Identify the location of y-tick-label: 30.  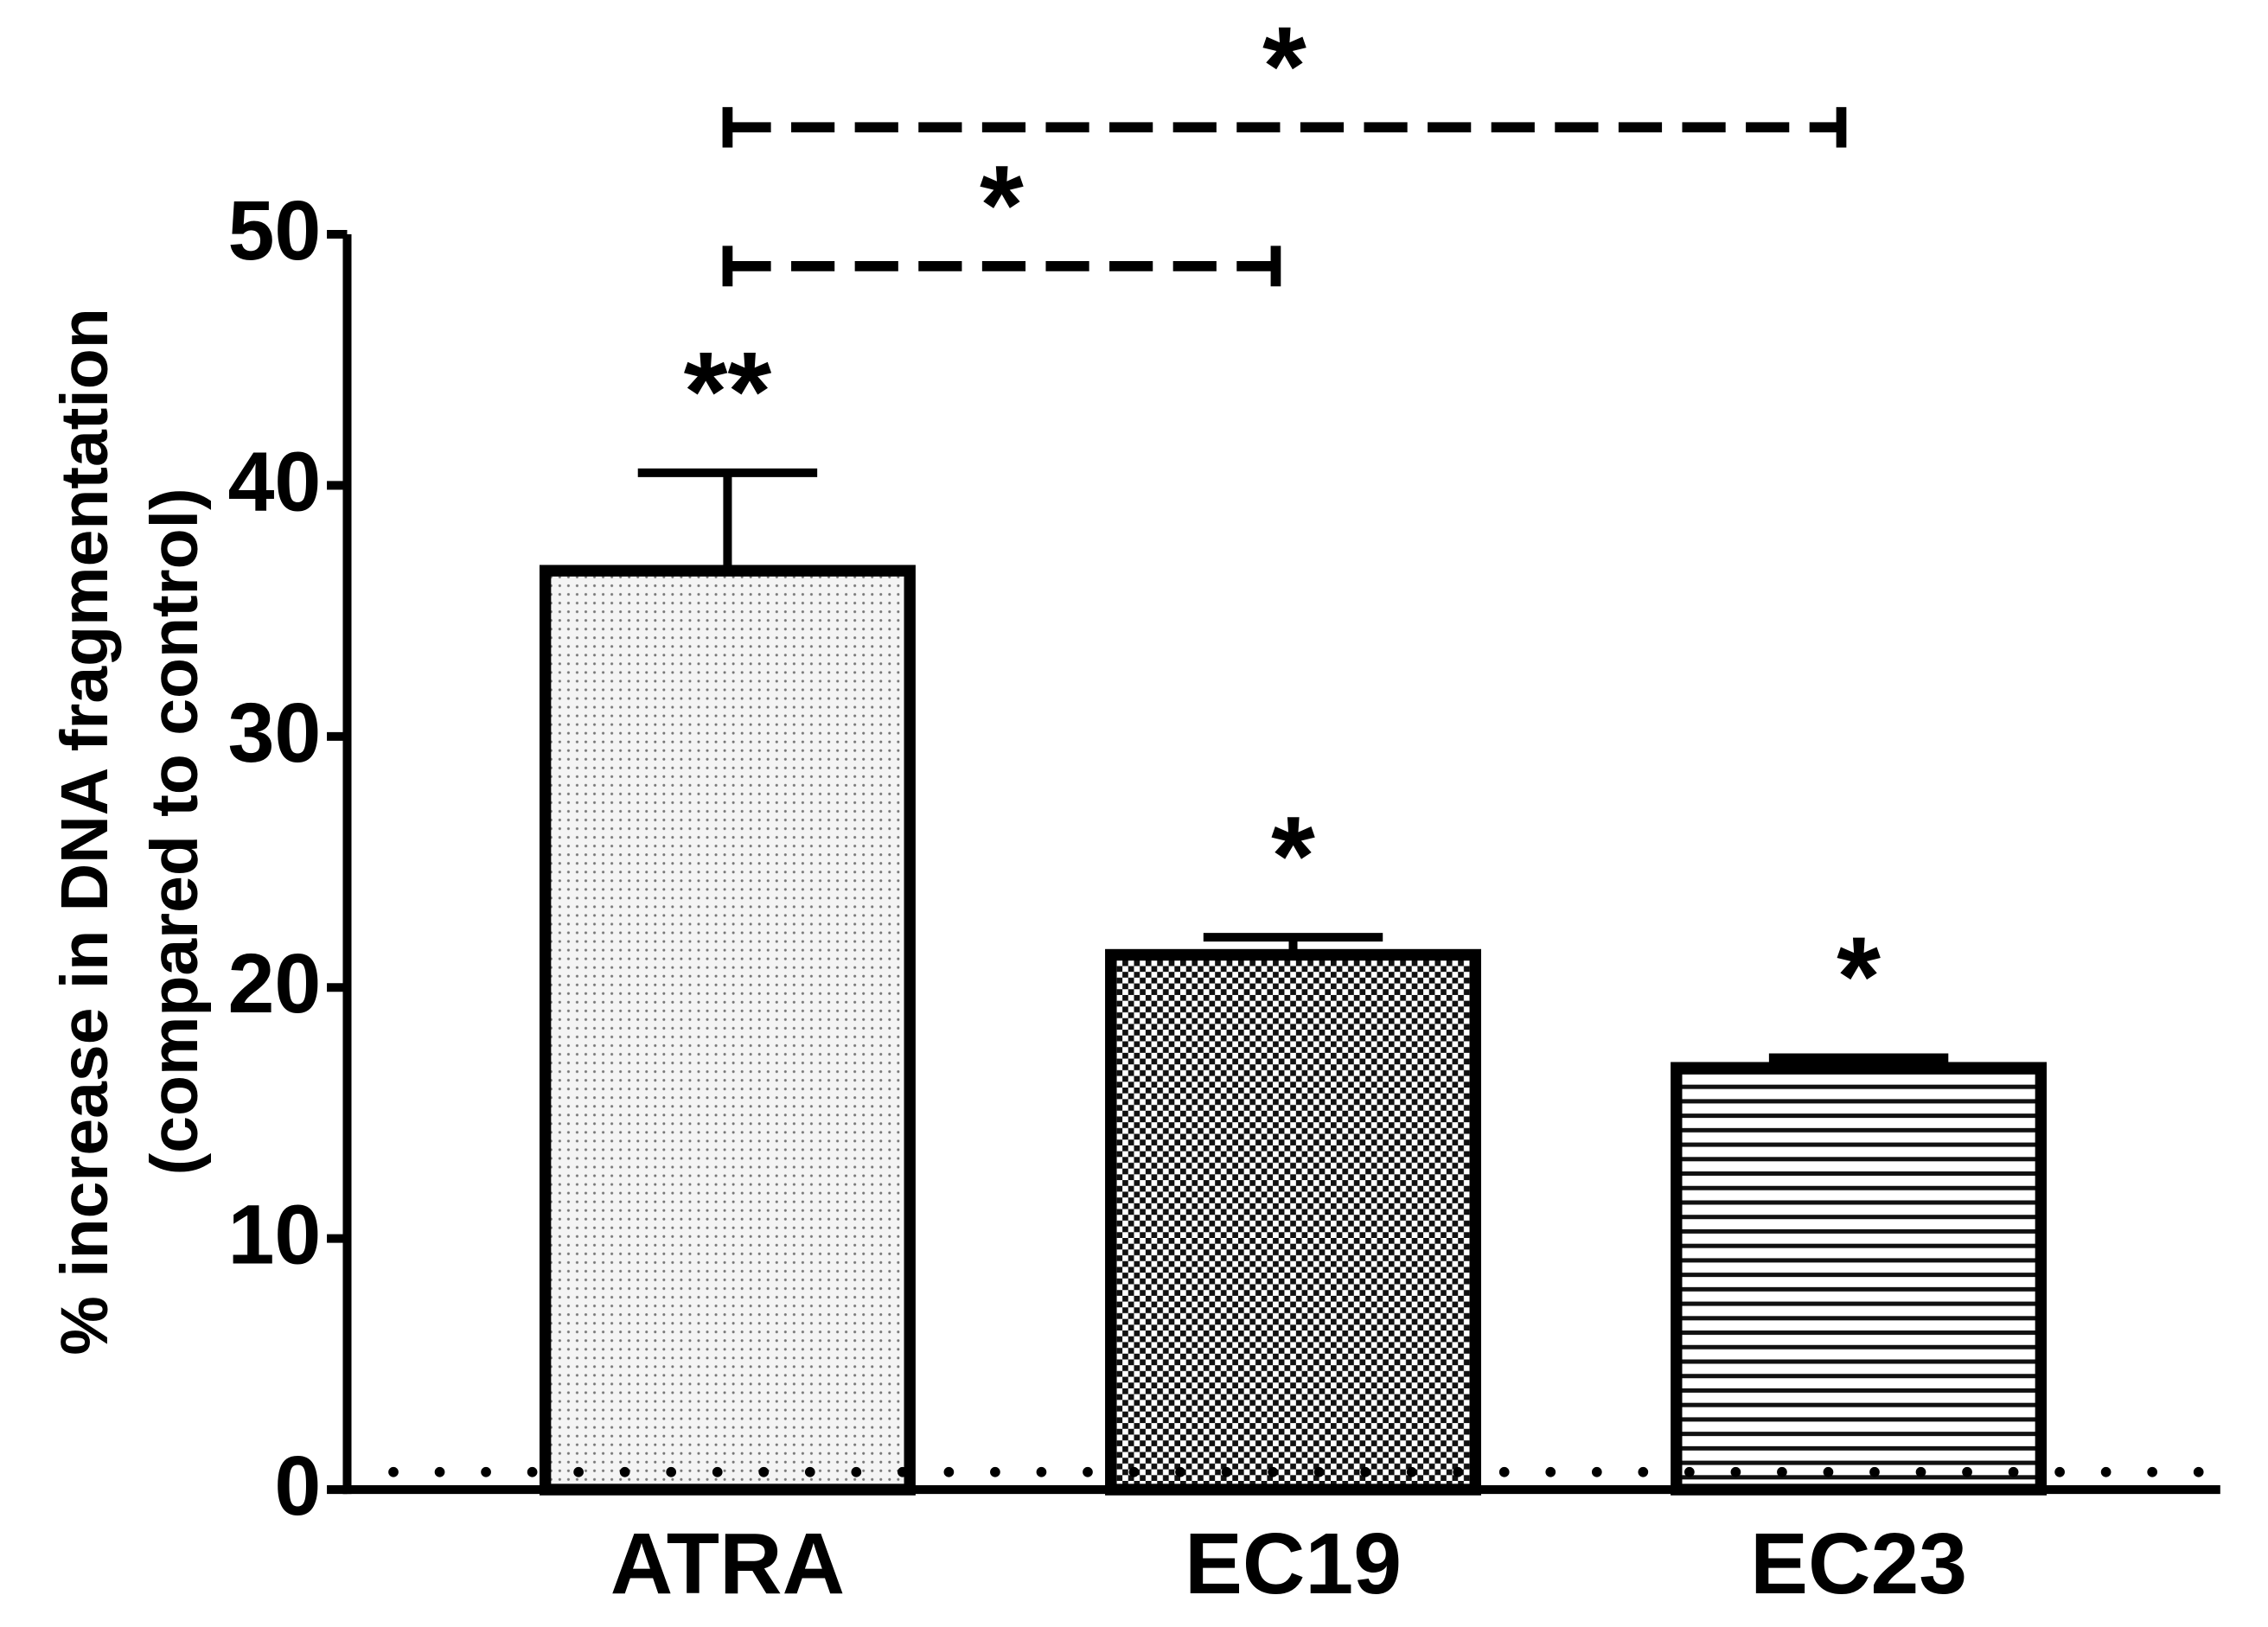
(274, 733).